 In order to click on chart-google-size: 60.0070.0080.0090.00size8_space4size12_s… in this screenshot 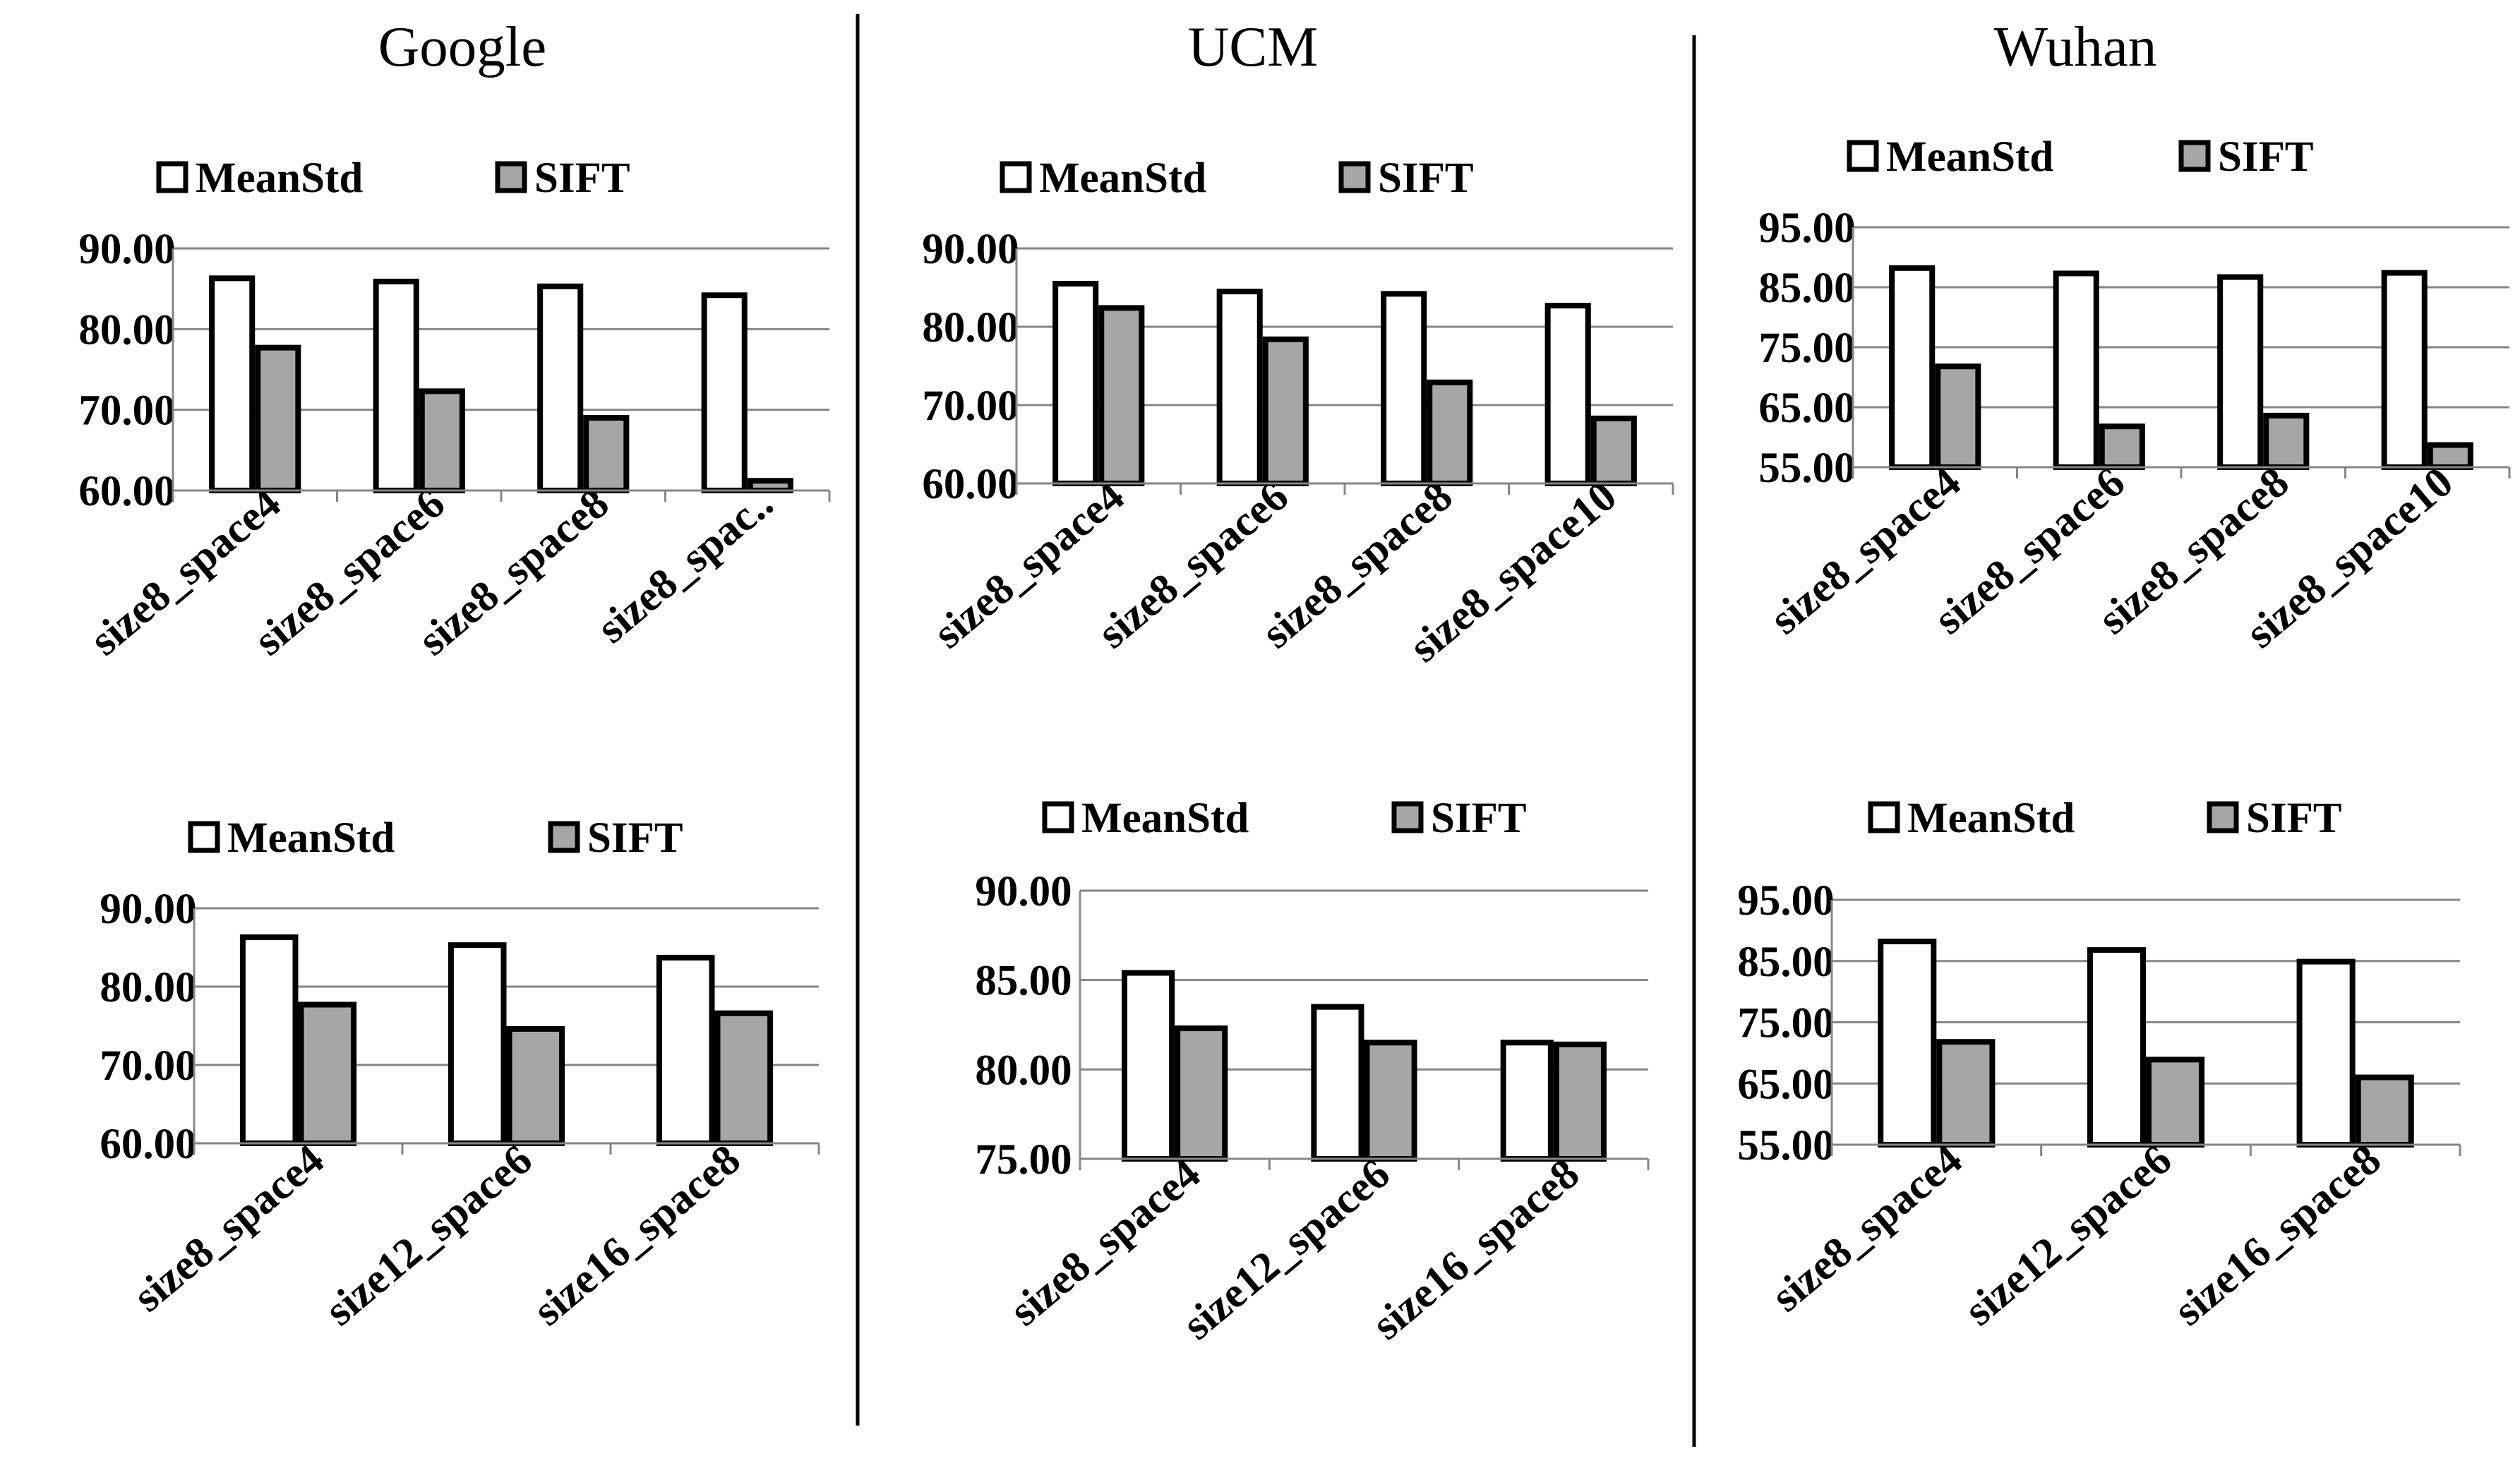, I will do `click(460, 1074)`.